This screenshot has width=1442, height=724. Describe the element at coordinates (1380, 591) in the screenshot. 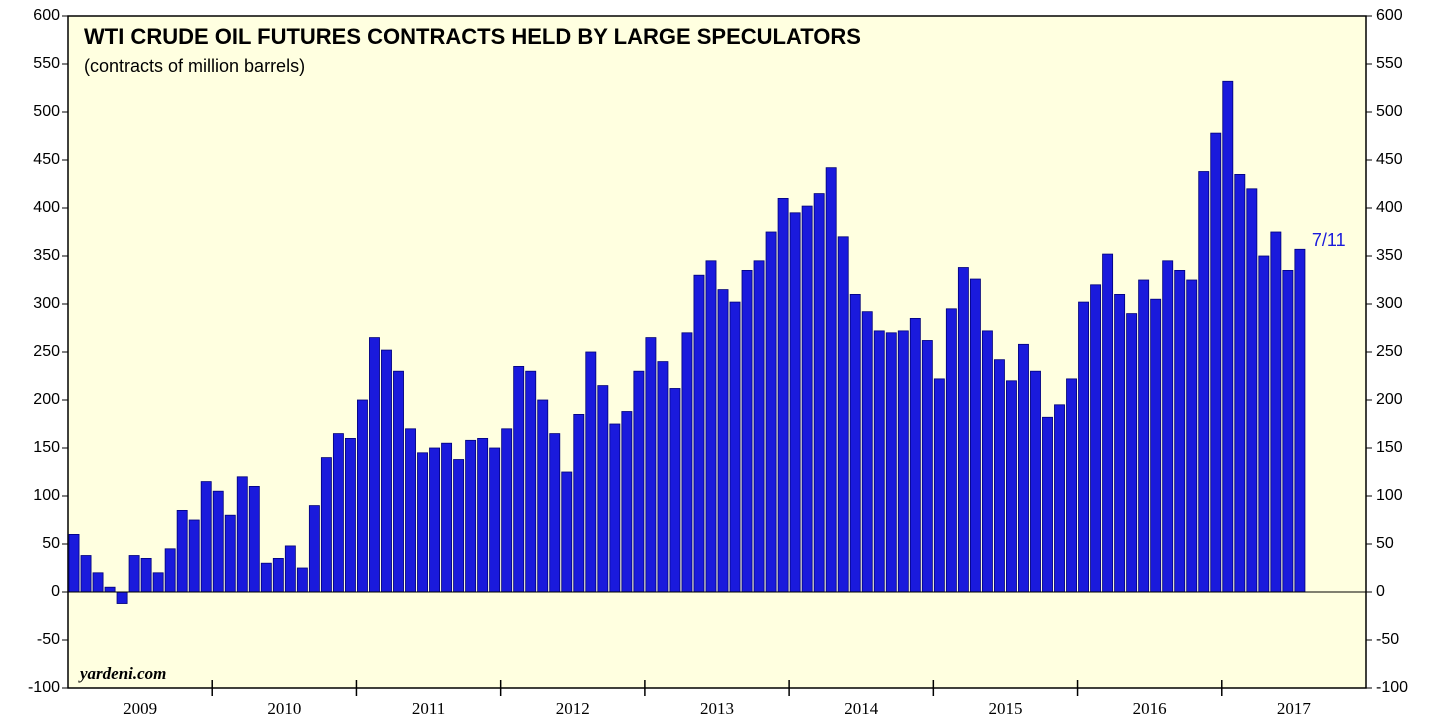

I see `y2-tick-label: 0` at that location.